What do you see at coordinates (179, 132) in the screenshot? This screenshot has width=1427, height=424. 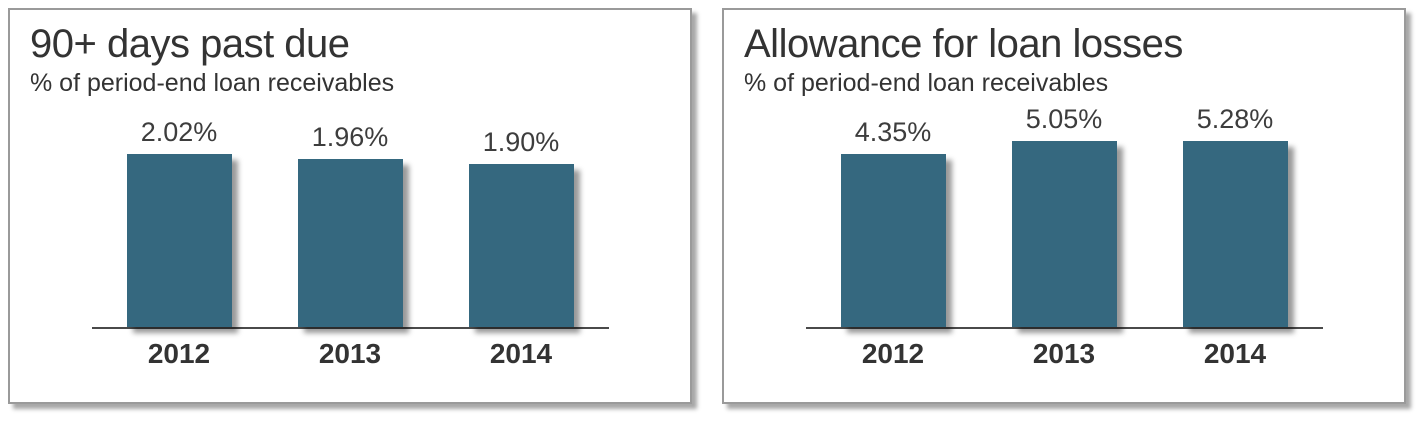 I see `data-label: 2.02%` at bounding box center [179, 132].